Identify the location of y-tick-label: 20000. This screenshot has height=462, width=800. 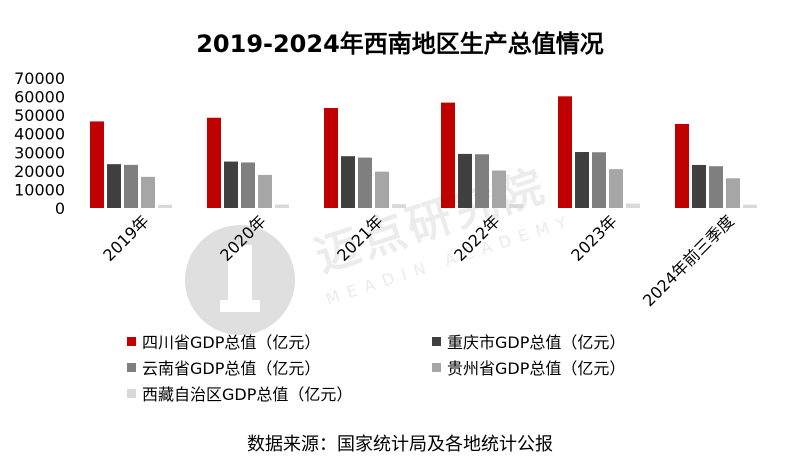
(39, 171).